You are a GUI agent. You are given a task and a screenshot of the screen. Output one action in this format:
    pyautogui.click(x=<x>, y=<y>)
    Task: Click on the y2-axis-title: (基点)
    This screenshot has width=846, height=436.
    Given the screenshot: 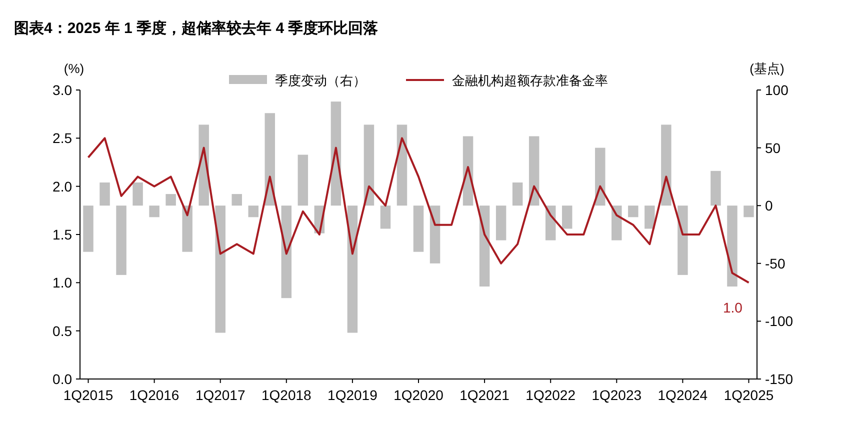 What is the action you would take?
    pyautogui.click(x=767, y=68)
    